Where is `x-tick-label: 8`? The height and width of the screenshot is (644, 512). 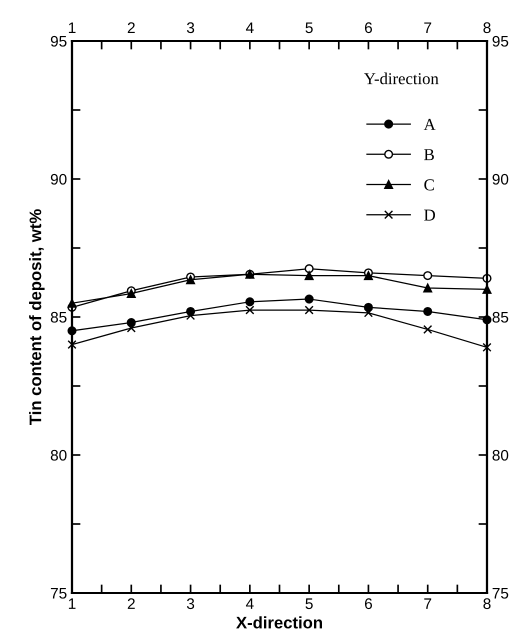
x-tick-label: 8 is located at coordinates (487, 604).